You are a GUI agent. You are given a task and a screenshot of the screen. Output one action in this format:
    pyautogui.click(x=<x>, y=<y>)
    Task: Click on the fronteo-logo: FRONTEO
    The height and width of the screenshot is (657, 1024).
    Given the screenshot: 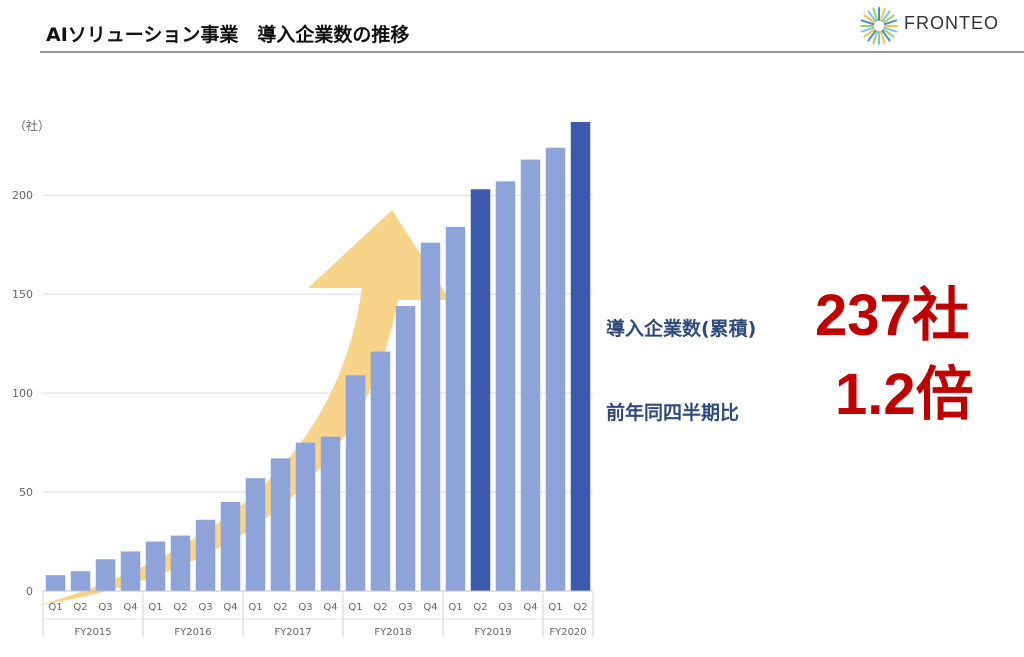 What is the action you would take?
    pyautogui.click(x=941, y=26)
    